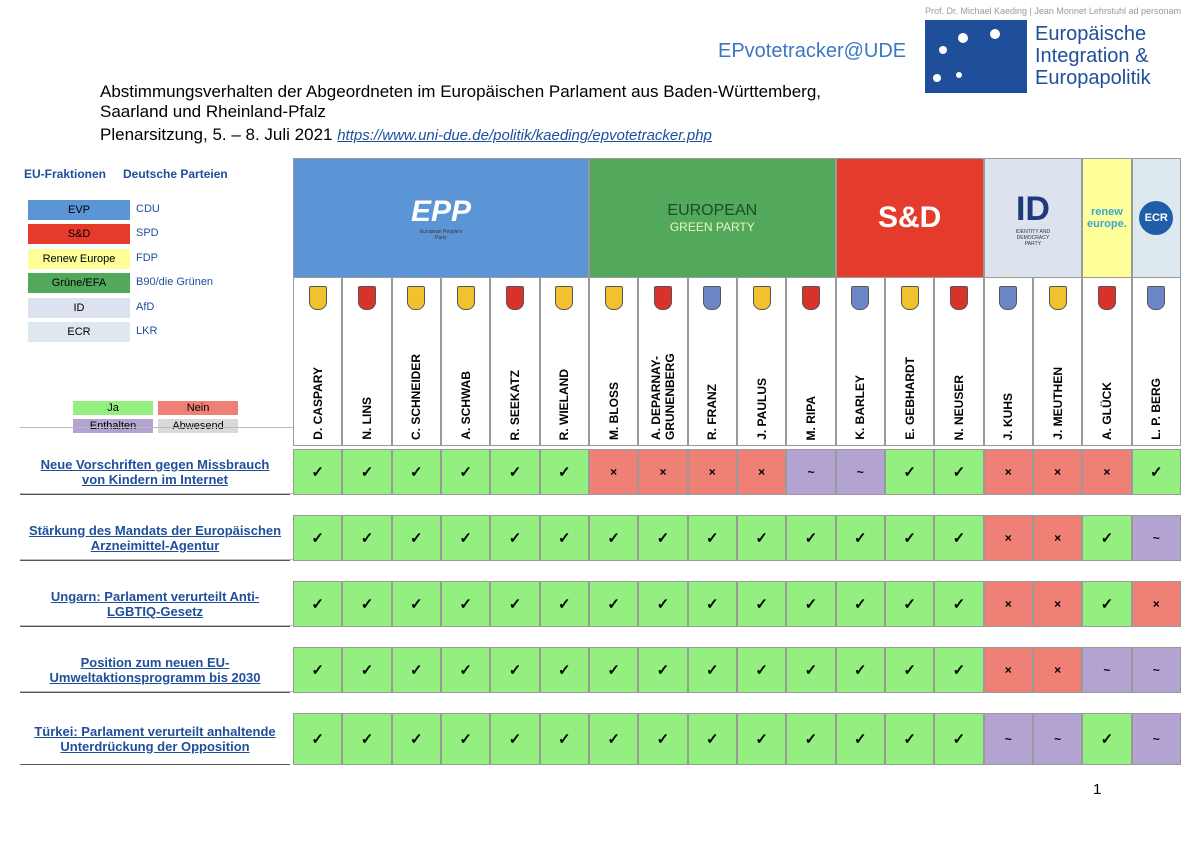 Image resolution: width=1200 pixels, height=846 pixels. I want to click on mep-name: A. GLÜCK, so click(1107, 382).